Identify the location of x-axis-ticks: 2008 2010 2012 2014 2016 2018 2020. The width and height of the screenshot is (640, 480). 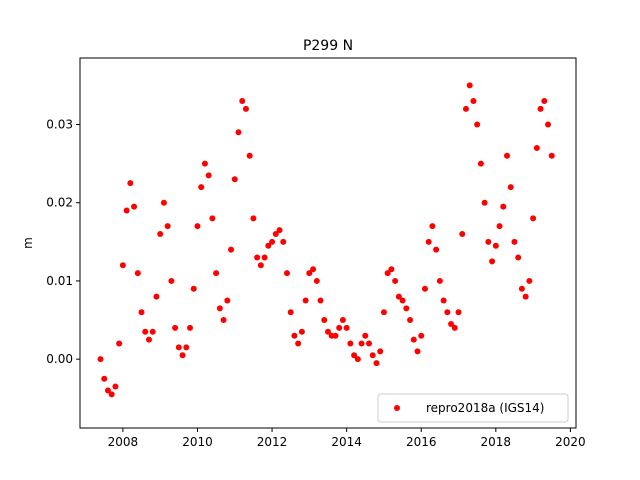
(347, 438).